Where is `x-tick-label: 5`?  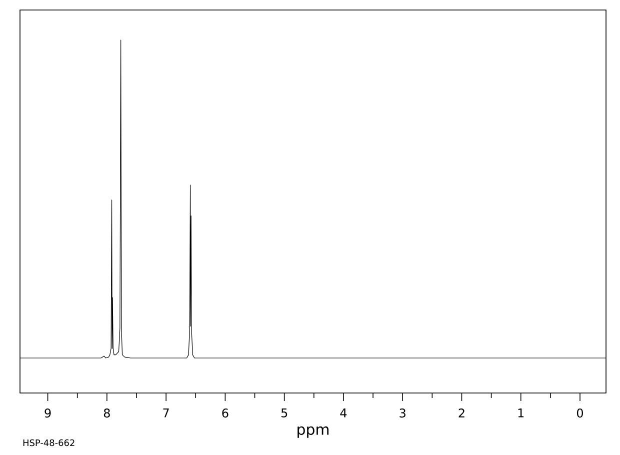 x-tick-label: 5 is located at coordinates (284, 413).